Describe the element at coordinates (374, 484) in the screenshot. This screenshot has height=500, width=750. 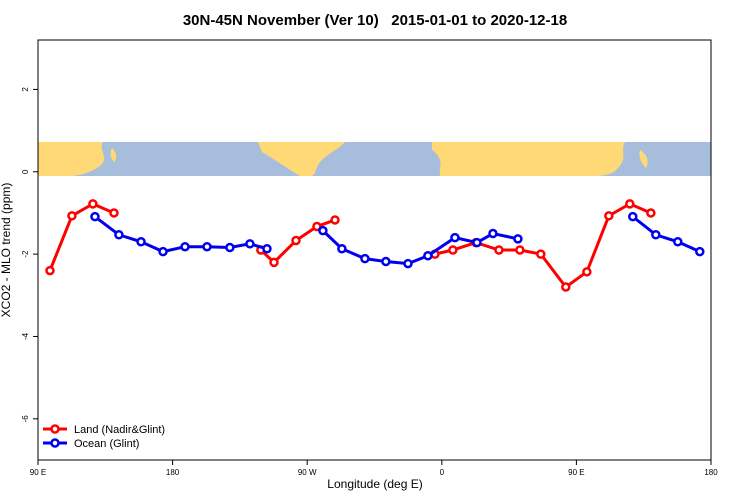
I see `x-axis-label: Longitude (deg E)` at that location.